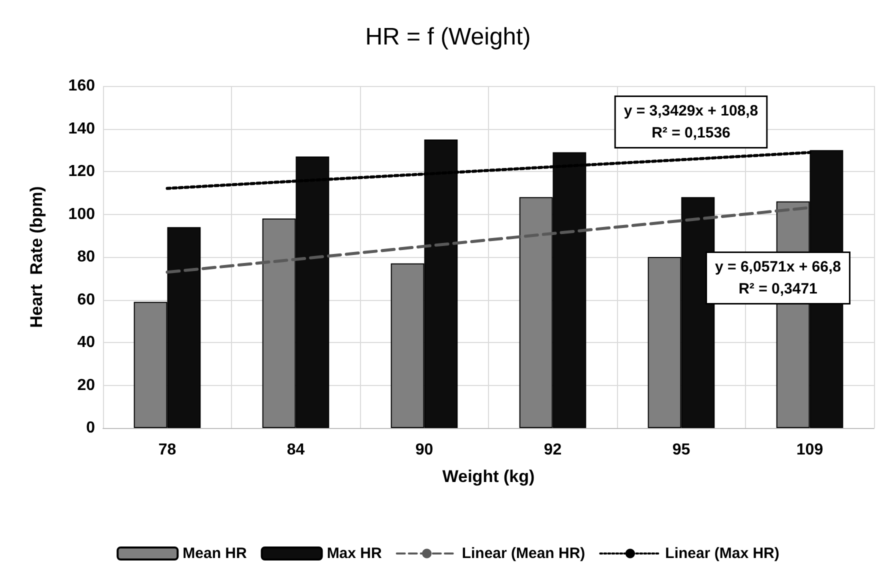 The width and height of the screenshot is (896, 586). Describe the element at coordinates (86, 342) in the screenshot. I see `y-tick-label: 40` at that location.